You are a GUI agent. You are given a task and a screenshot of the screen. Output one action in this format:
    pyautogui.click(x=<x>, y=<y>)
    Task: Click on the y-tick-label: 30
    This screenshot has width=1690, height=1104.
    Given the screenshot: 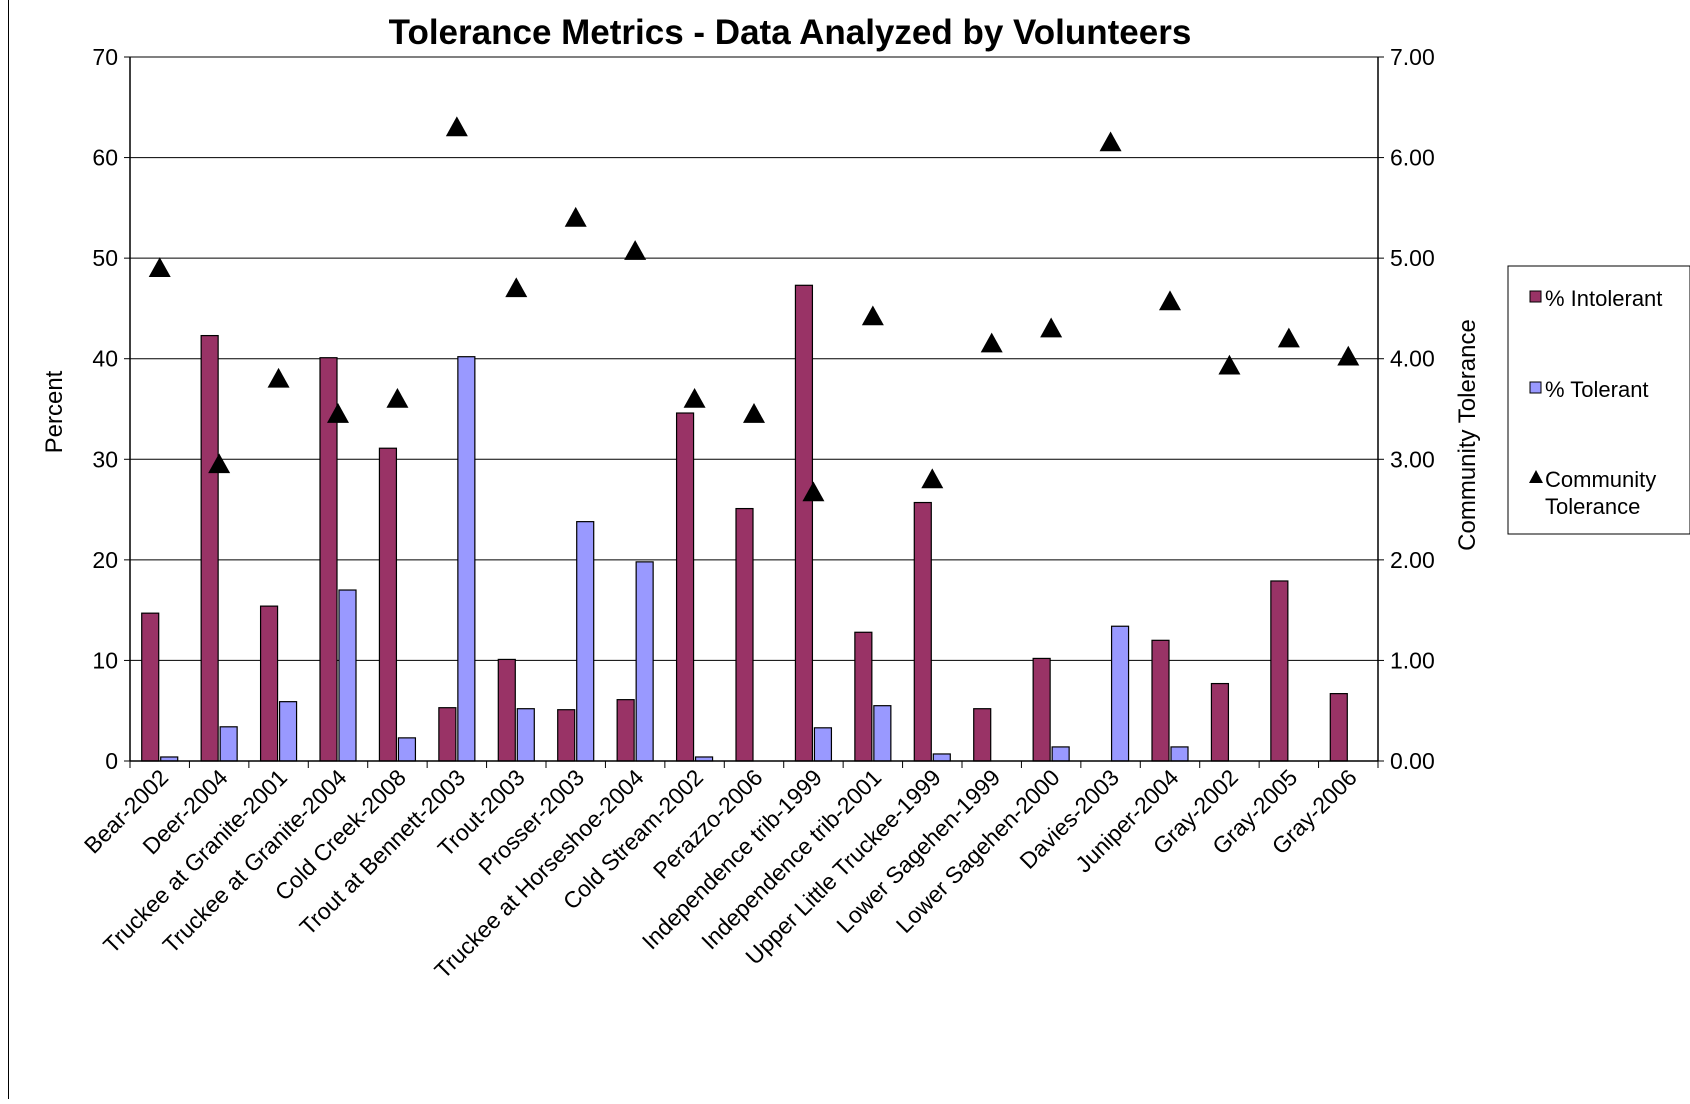 What is the action you would take?
    pyautogui.click(x=105, y=459)
    